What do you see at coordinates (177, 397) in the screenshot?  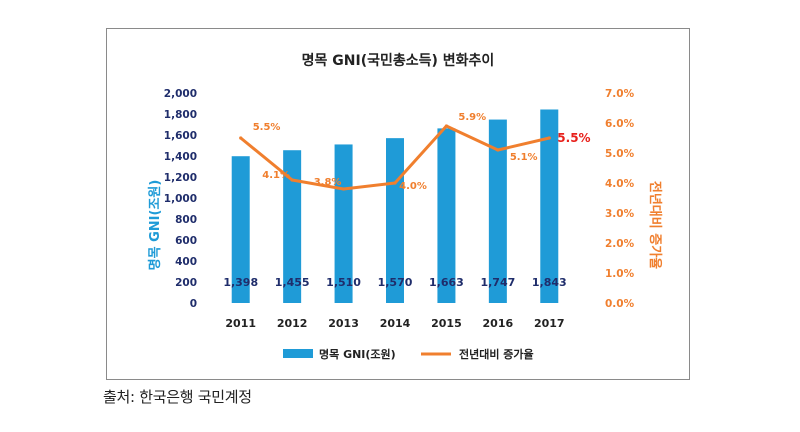 I see `source-note: 출처: 한국은행 국민계정` at bounding box center [177, 397].